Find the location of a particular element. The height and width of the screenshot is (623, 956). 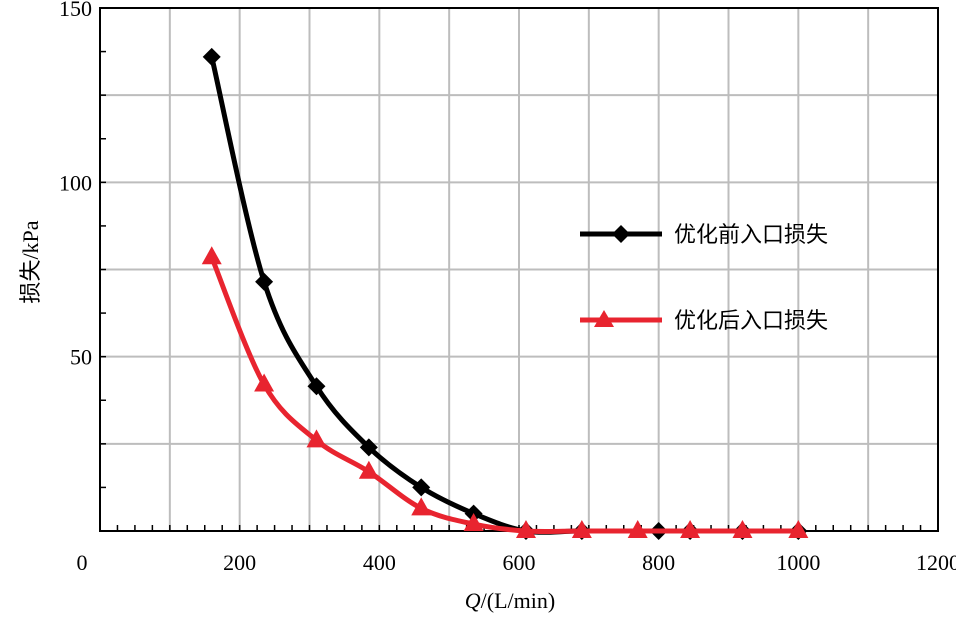

y-tick-label: 150 is located at coordinates (75, 10).